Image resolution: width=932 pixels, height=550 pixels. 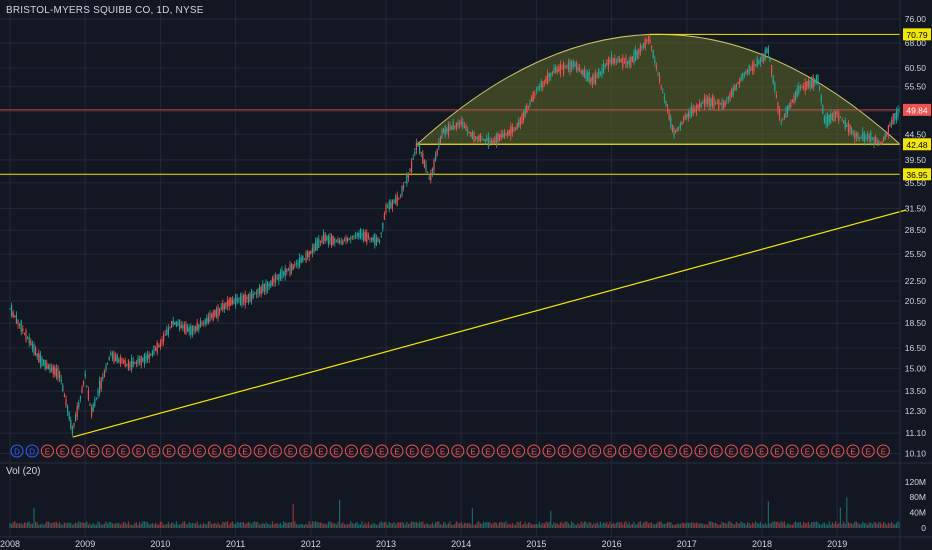 What do you see at coordinates (916, 454) in the screenshot?
I see `price-tick-label: 10.10` at bounding box center [916, 454].